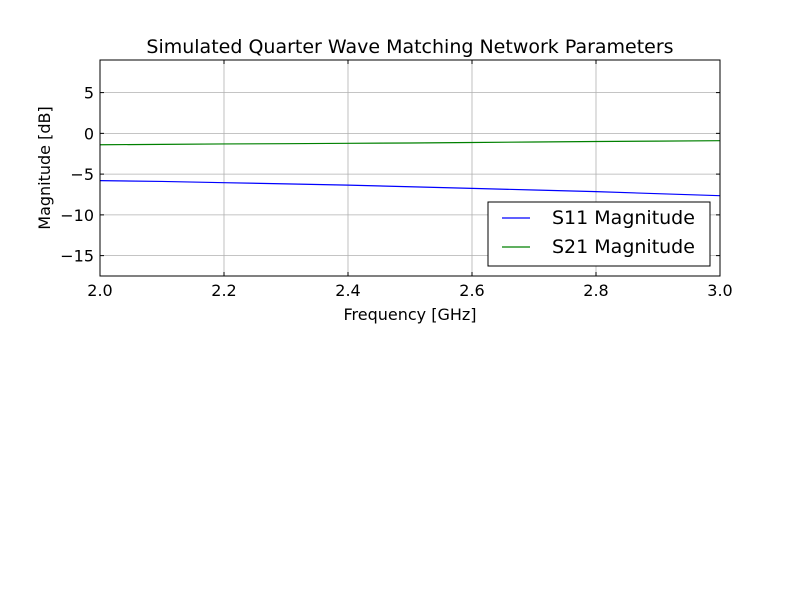 This screenshot has height=599, width=800. I want to click on x-axis-label: Frequency [GHz], so click(409, 314).